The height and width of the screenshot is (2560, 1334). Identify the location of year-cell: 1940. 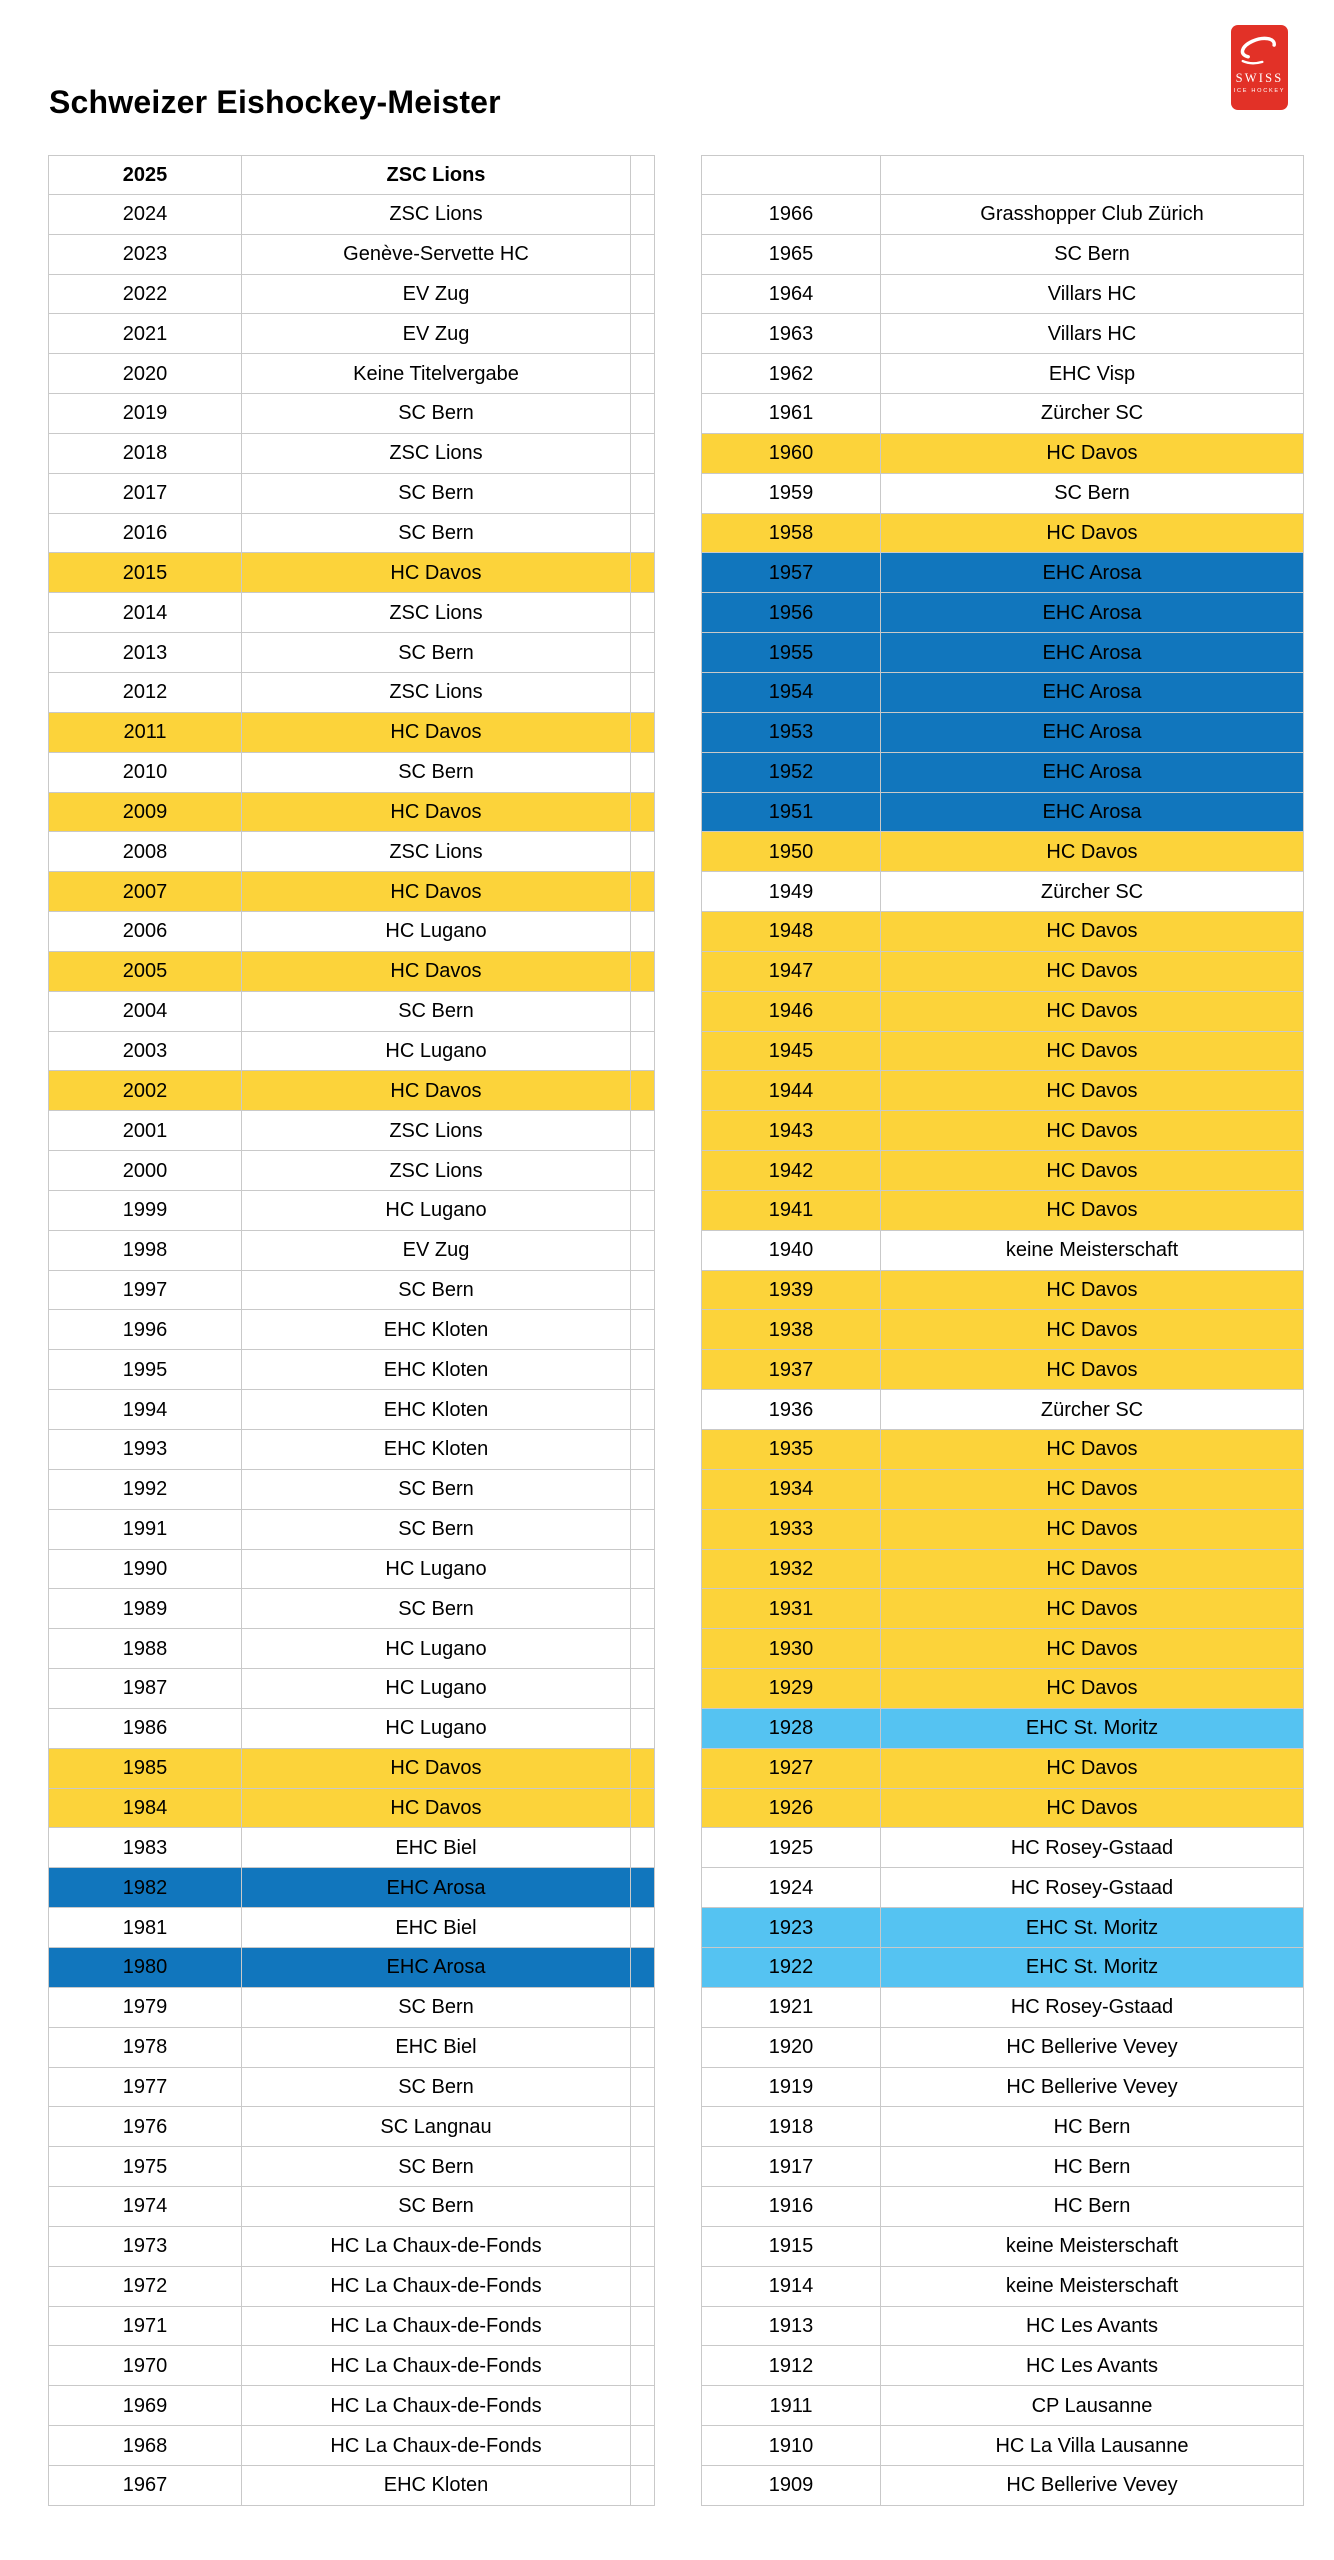
(791, 1250).